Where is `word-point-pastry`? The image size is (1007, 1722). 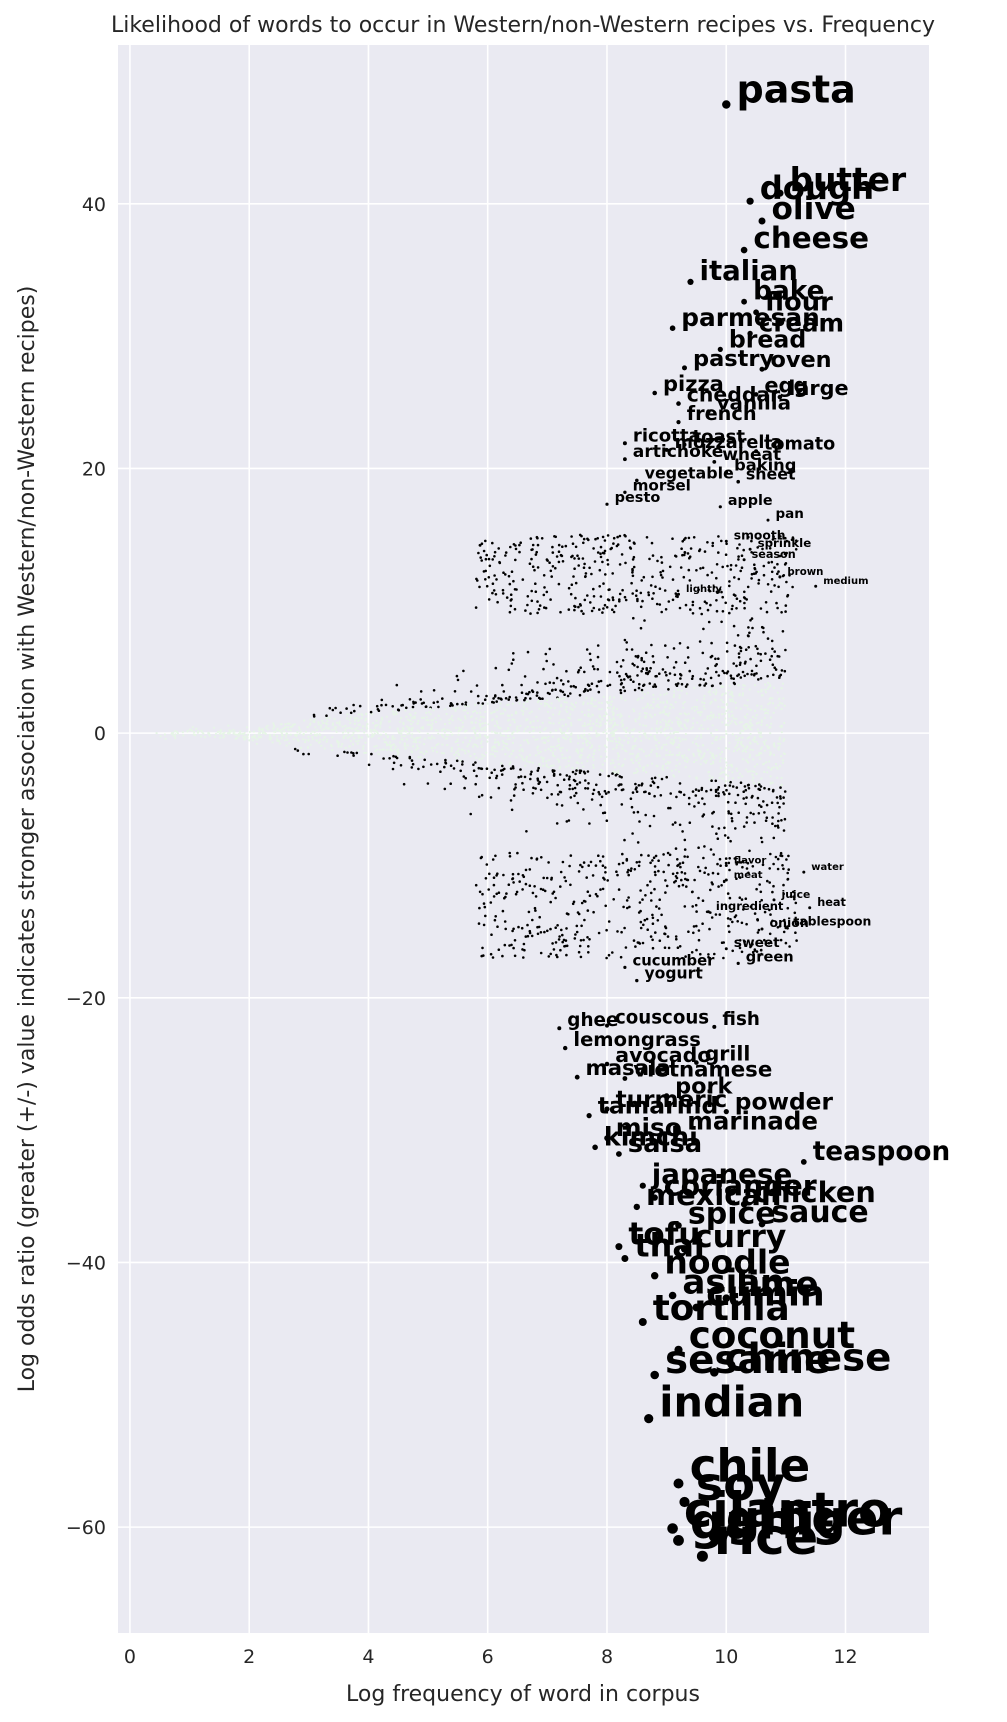 word-point-pastry is located at coordinates (684, 368).